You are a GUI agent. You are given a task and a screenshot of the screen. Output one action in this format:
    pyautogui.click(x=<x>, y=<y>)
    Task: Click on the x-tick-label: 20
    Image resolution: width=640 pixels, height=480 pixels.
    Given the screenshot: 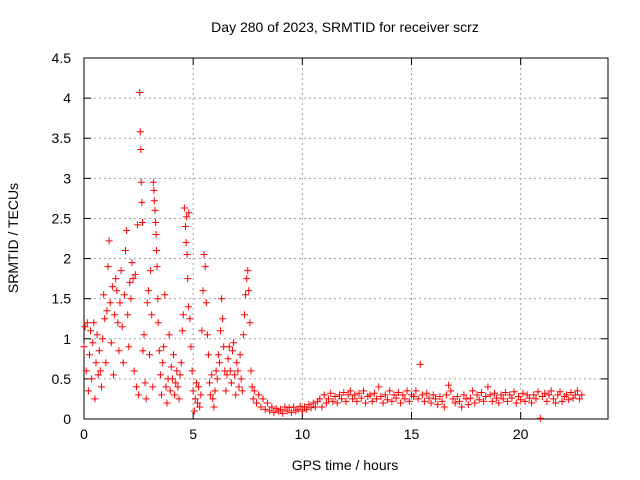 What is the action you would take?
    pyautogui.click(x=521, y=434)
    